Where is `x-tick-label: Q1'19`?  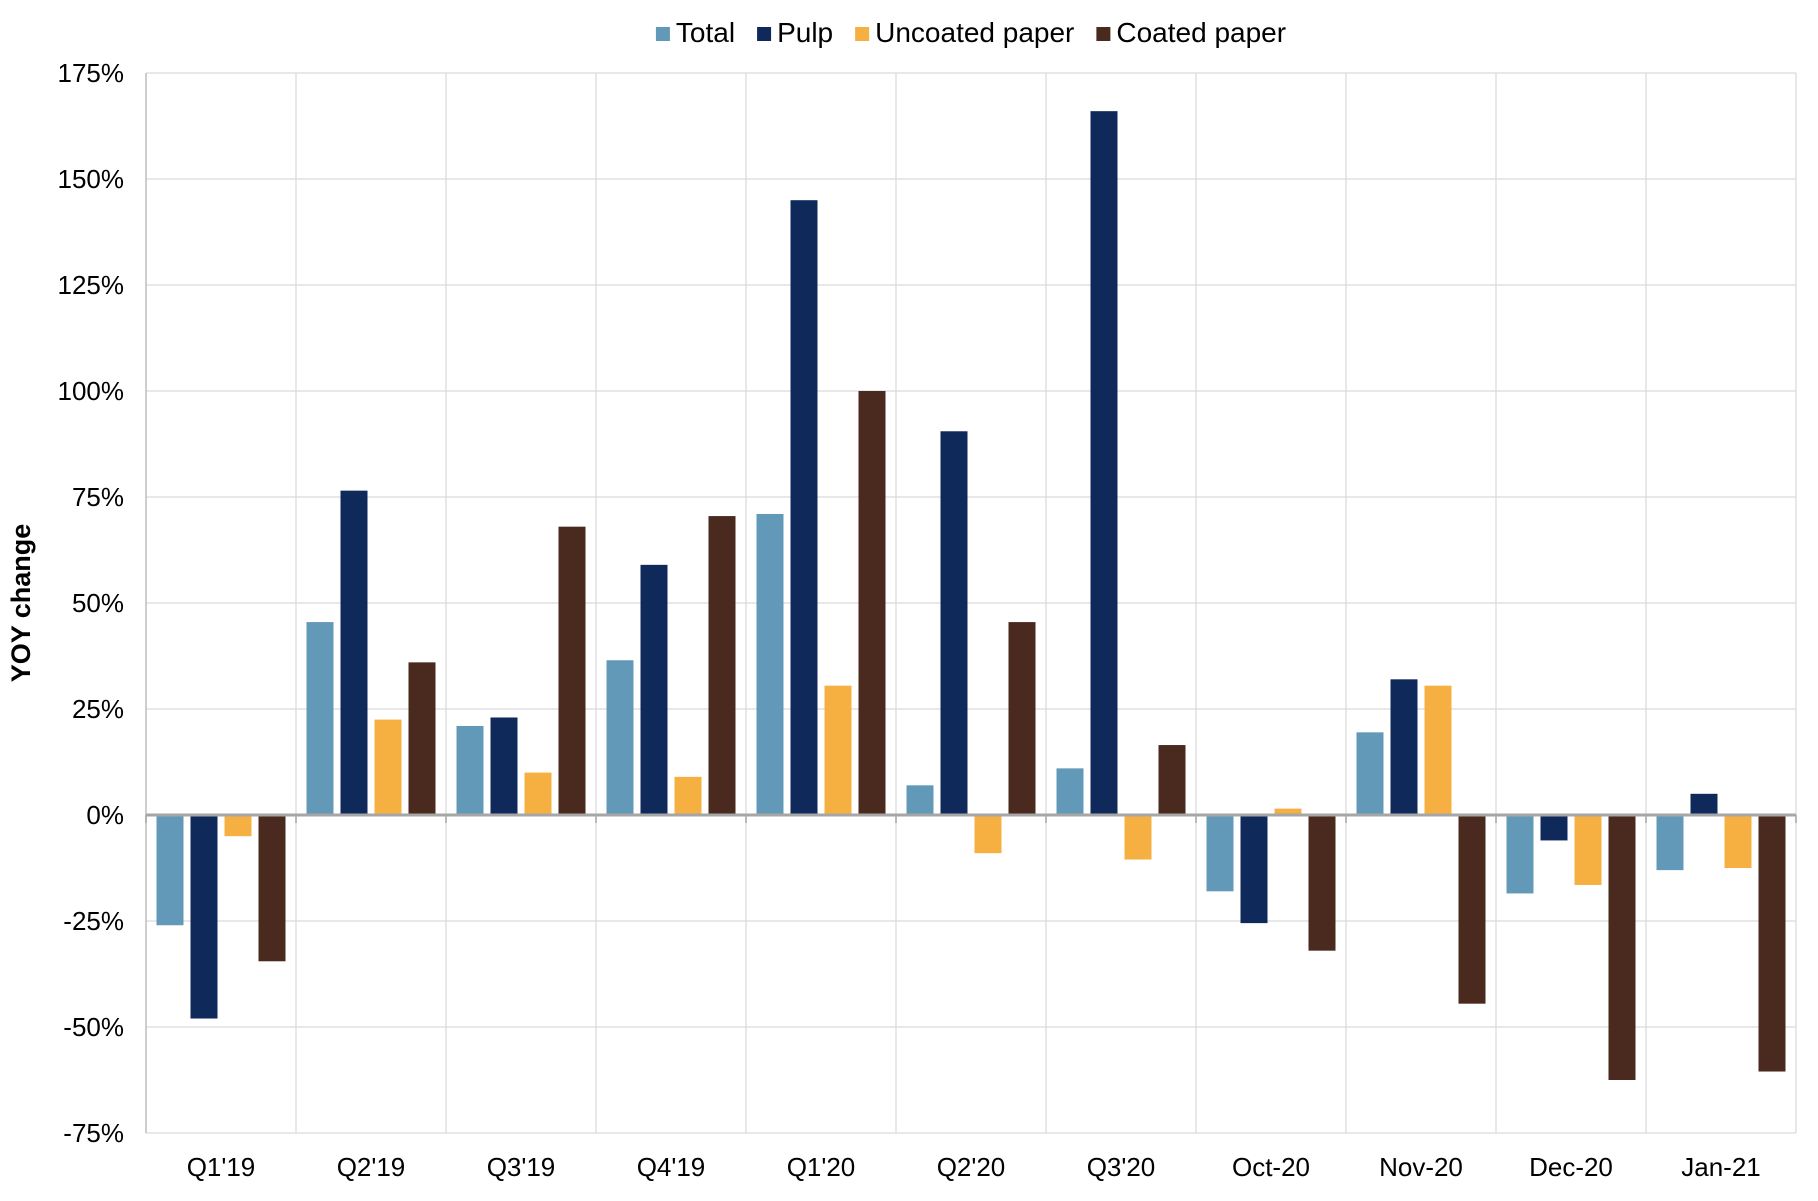 x-tick-label: Q1'19 is located at coordinates (221, 1167).